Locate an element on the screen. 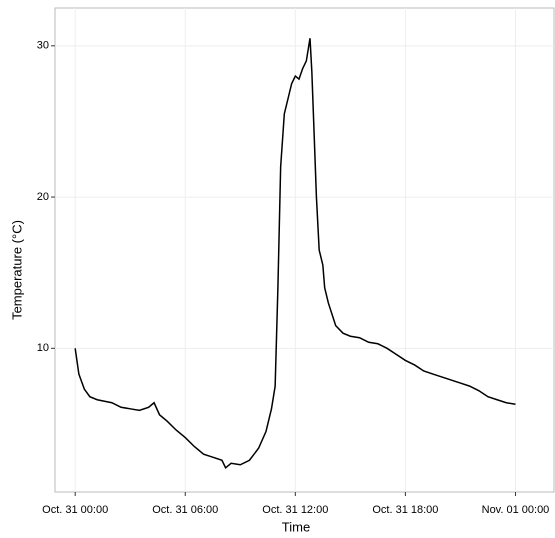 The width and height of the screenshot is (555, 538). y-axis-title: Temperature (°C) is located at coordinates (16, 270).